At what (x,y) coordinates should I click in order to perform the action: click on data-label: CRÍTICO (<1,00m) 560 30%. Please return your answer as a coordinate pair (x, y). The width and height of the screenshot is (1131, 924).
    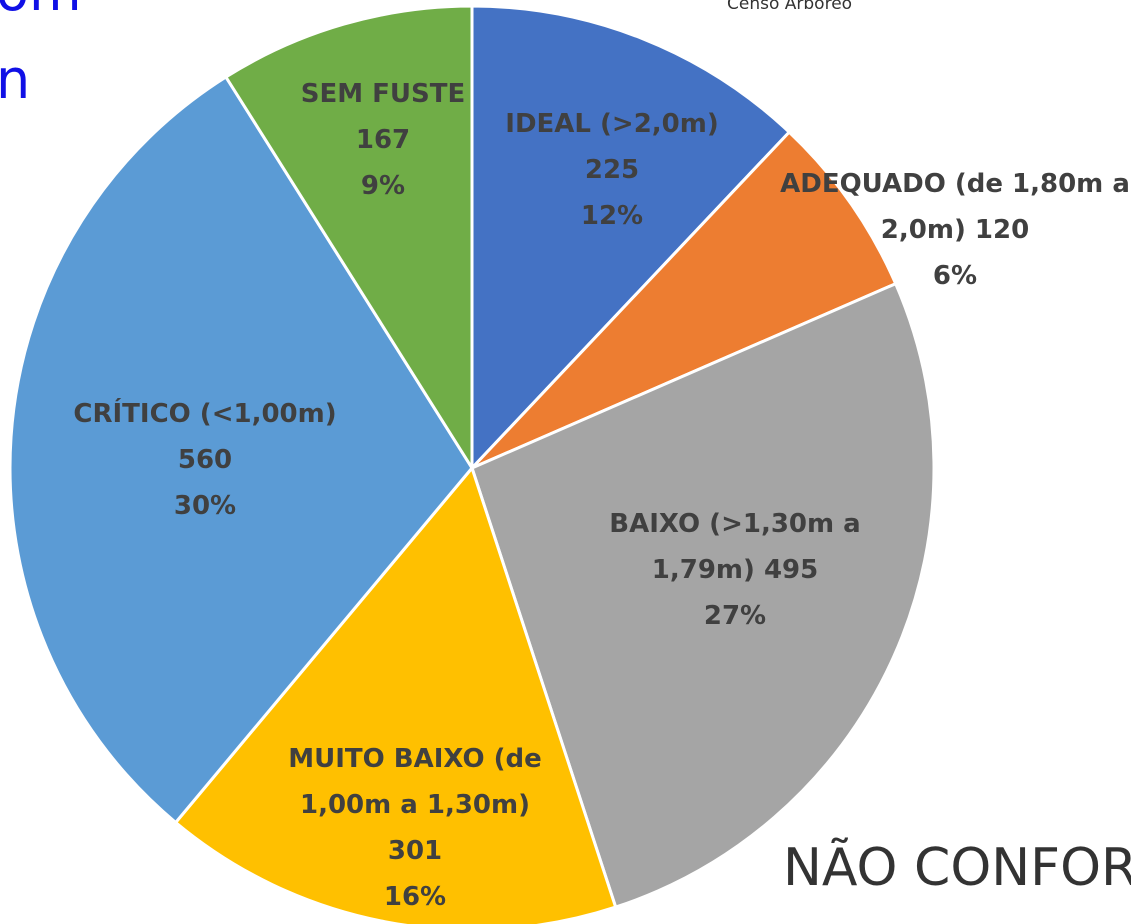
    Looking at the image, I should click on (205, 460).